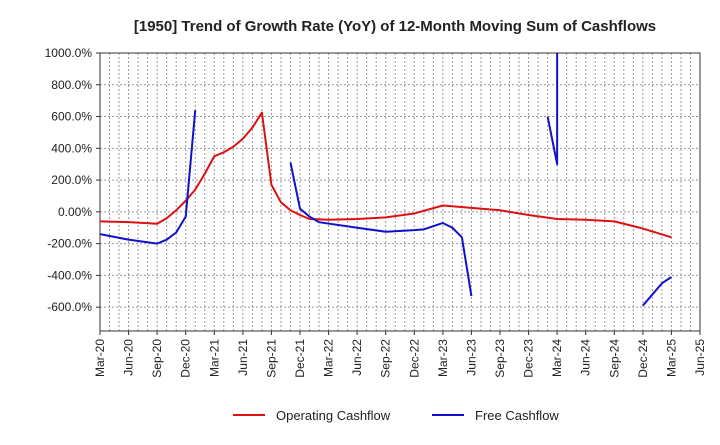 This screenshot has height=445, width=720. What do you see at coordinates (386, 358) in the screenshot?
I see `x-tick-label: Sep-22` at bounding box center [386, 358].